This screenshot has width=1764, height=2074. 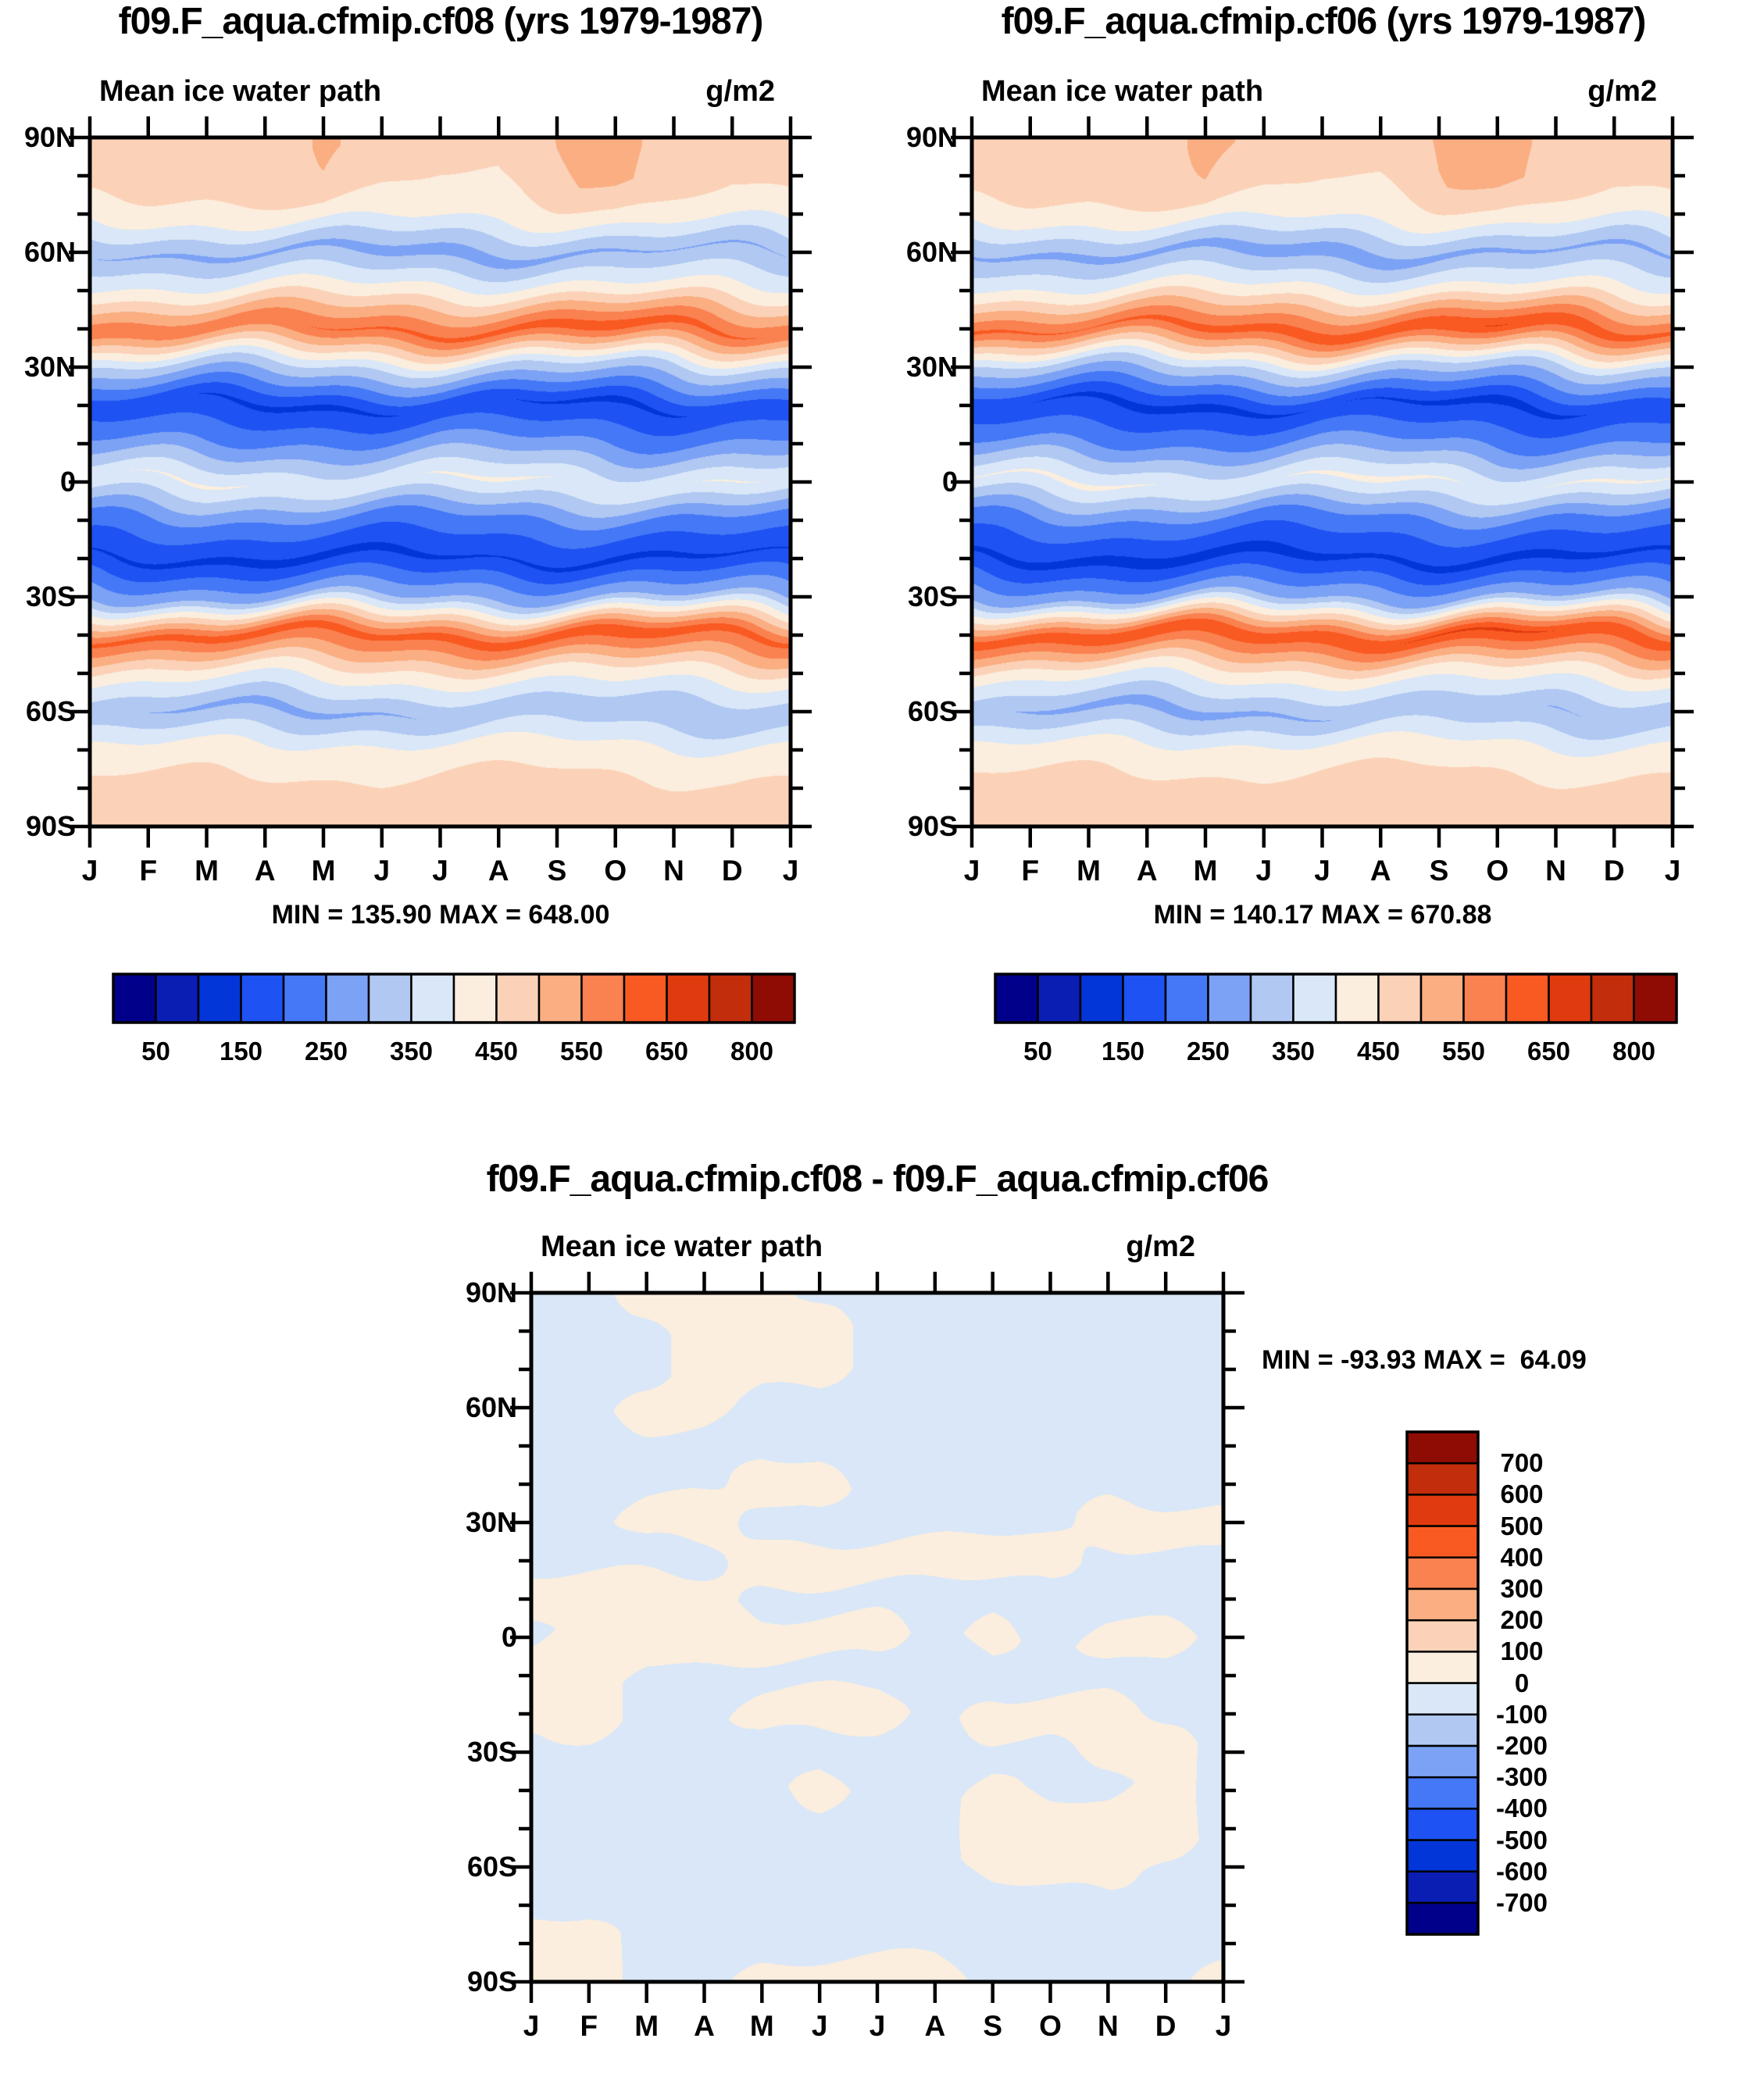 What do you see at coordinates (440, 915) in the screenshot?
I see `minmax-cf08: MIN = 135.90 MAX = 648.00` at bounding box center [440, 915].